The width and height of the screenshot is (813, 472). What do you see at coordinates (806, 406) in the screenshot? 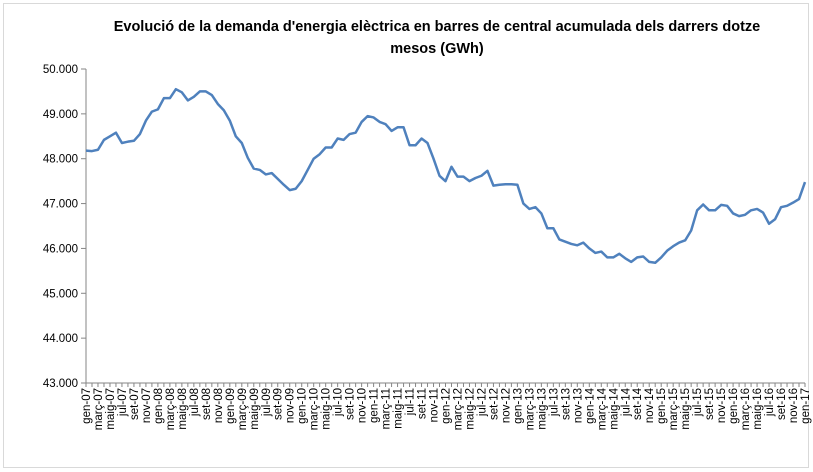
I see `x-tick-label: gen-17` at bounding box center [806, 406].